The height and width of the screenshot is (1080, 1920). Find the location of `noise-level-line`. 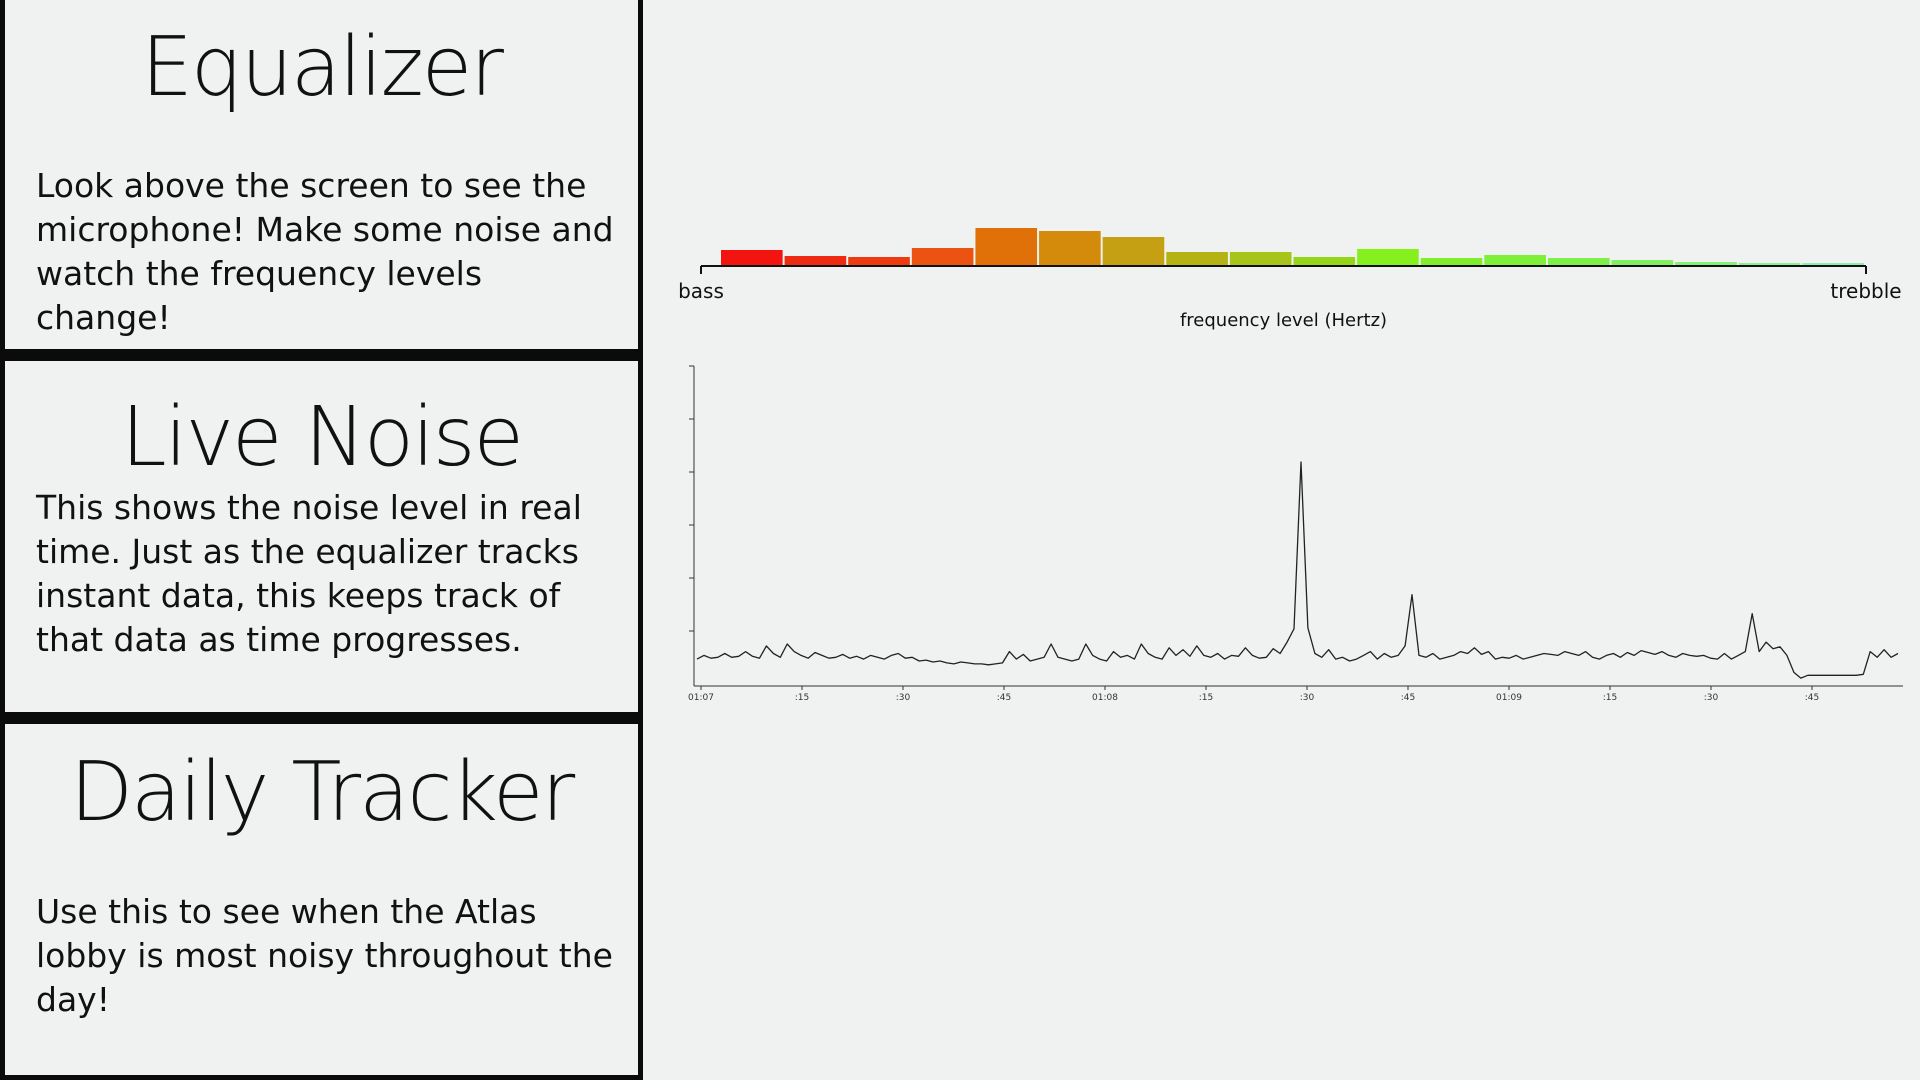

noise-level-line is located at coordinates (1297, 570).